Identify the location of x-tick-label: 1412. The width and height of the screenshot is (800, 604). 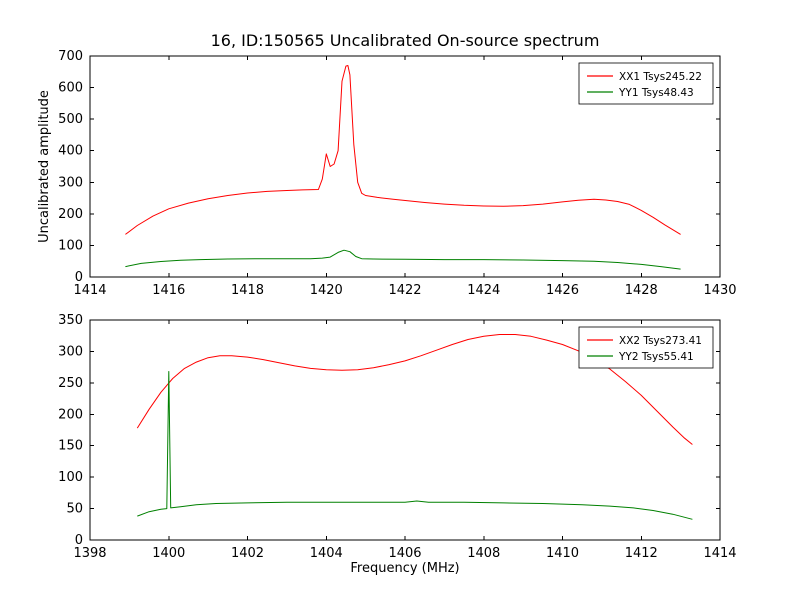
(641, 553).